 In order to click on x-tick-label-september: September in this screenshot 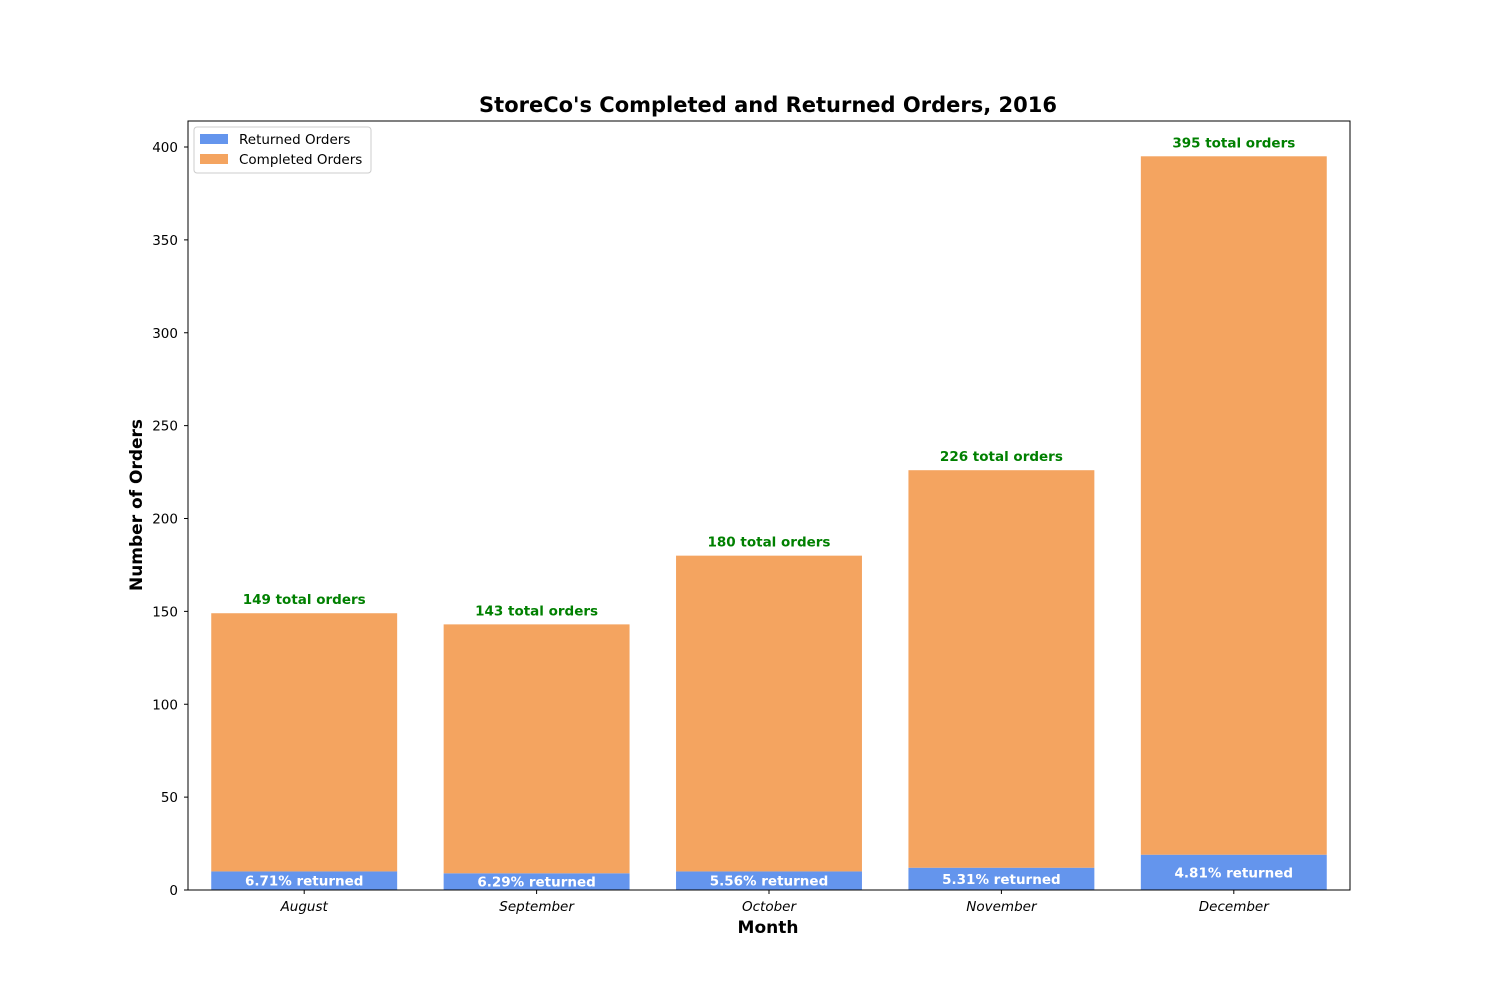, I will do `click(537, 907)`.